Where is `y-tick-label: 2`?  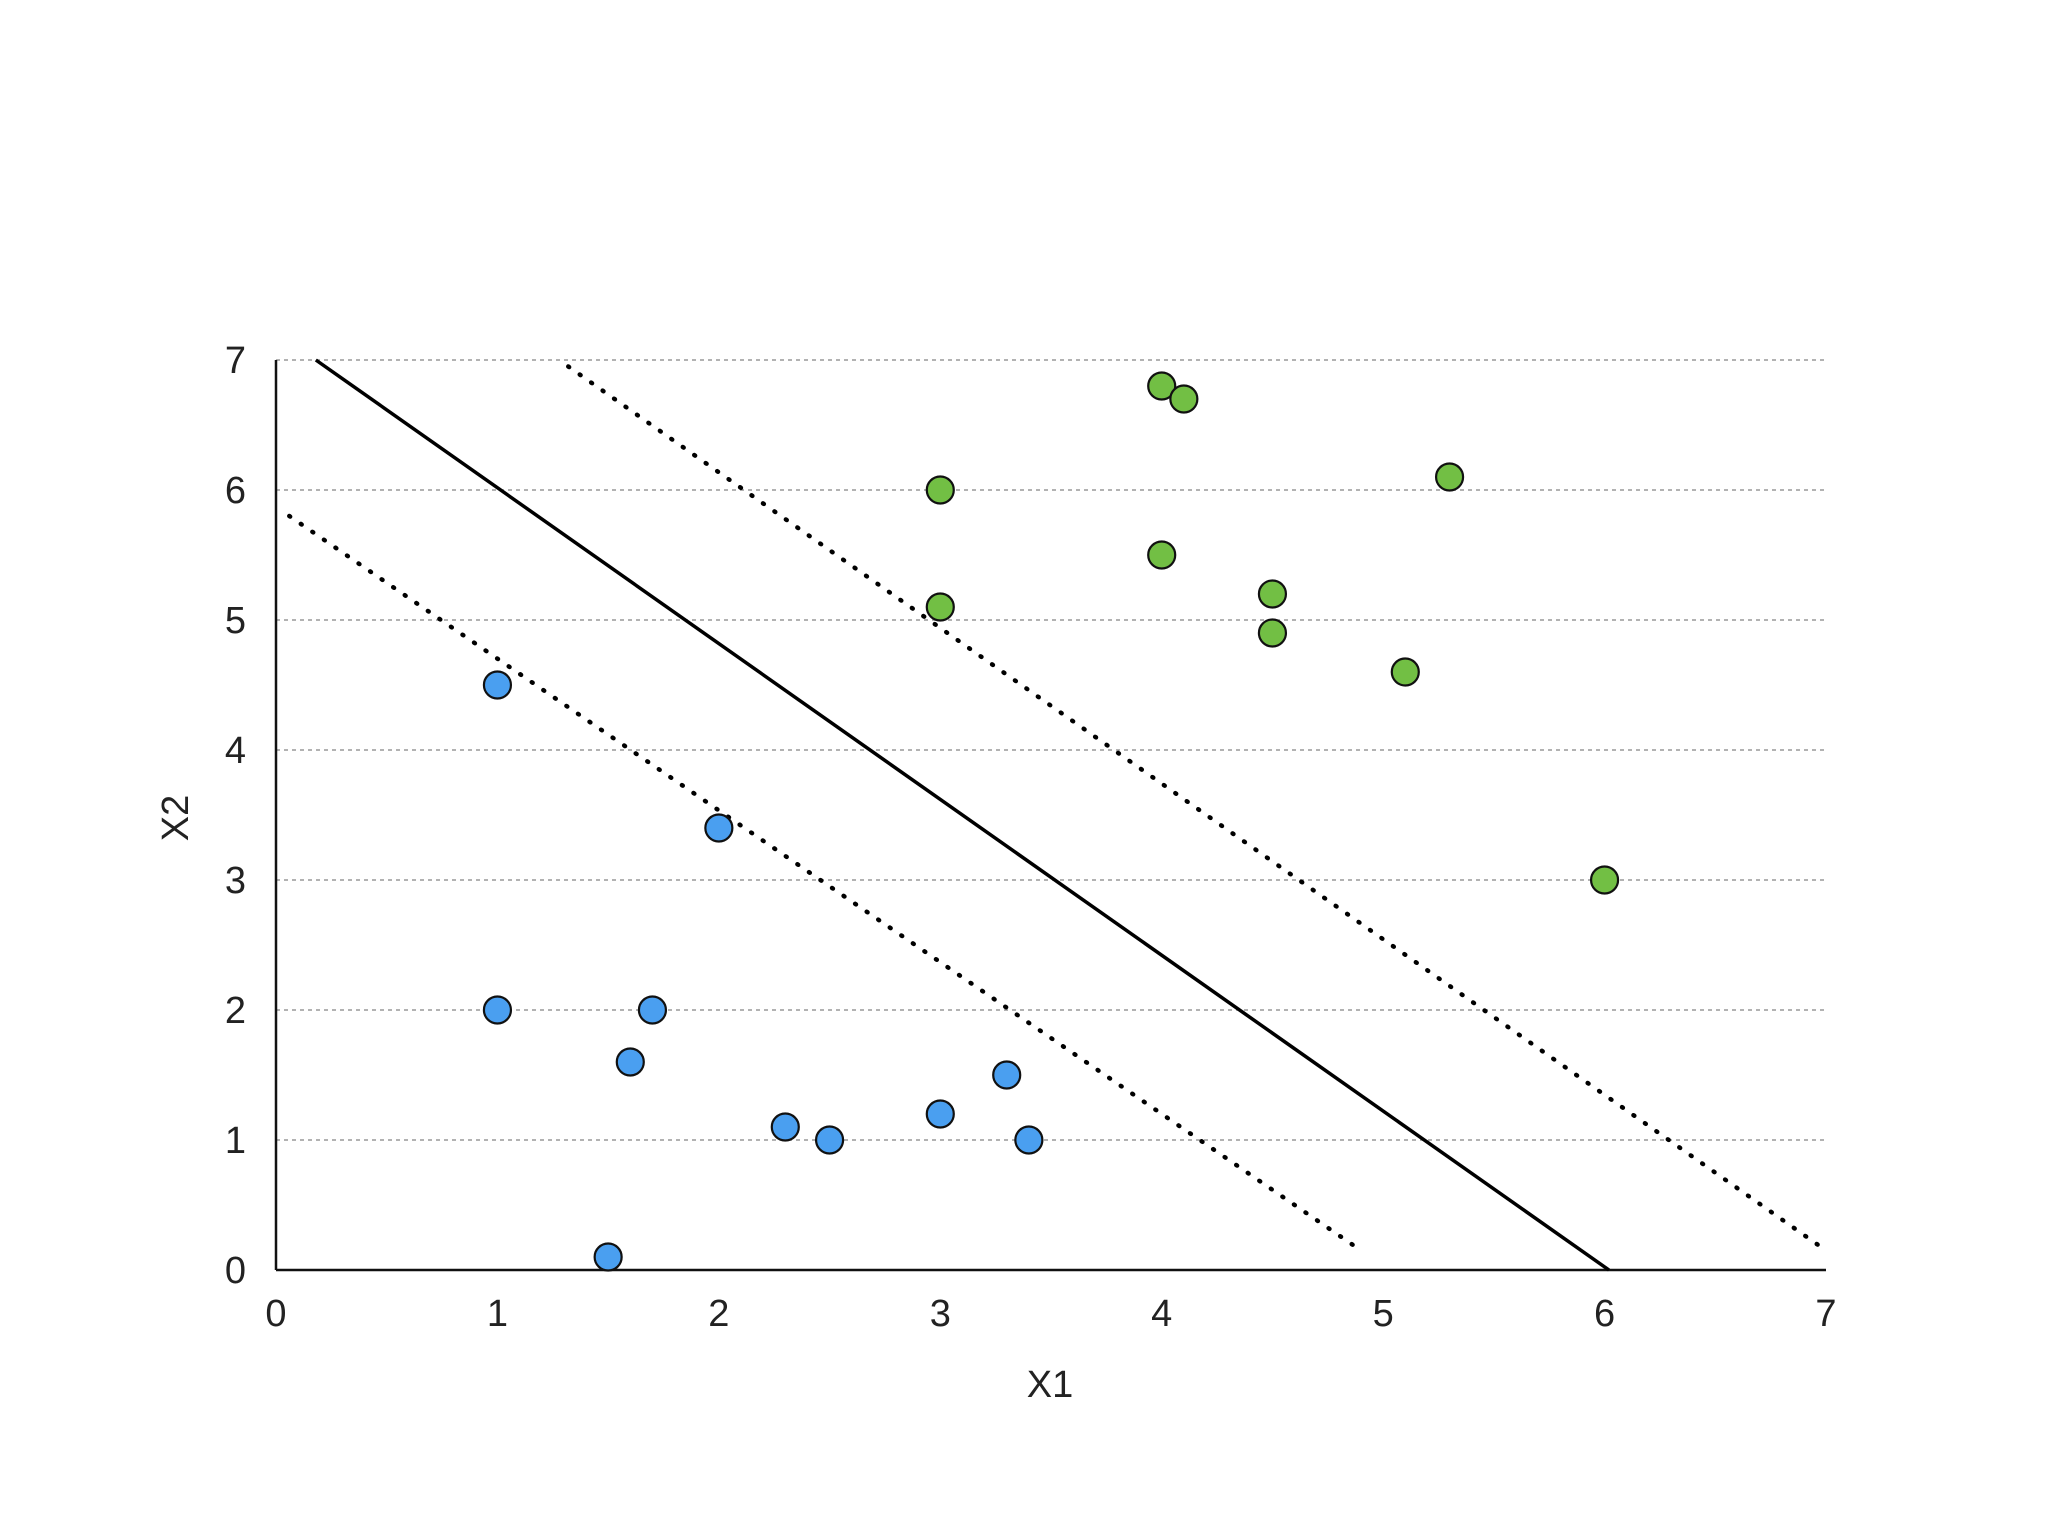 y-tick-label: 2 is located at coordinates (235, 1011).